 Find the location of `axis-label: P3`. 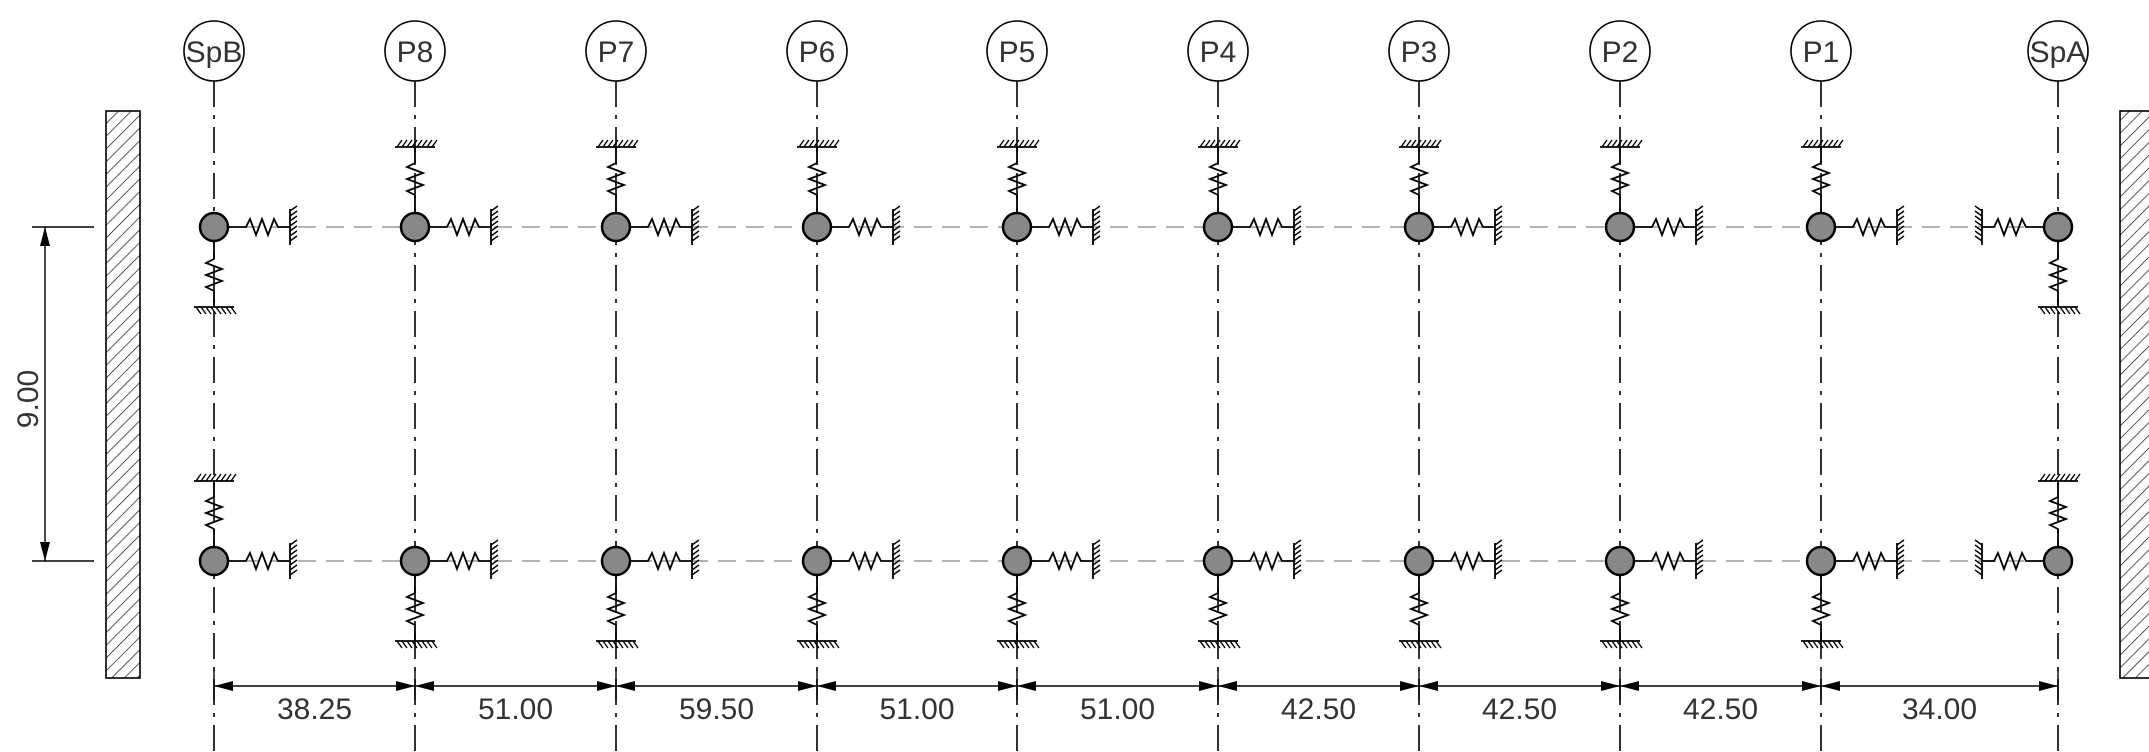

axis-label: P3 is located at coordinates (1419, 52).